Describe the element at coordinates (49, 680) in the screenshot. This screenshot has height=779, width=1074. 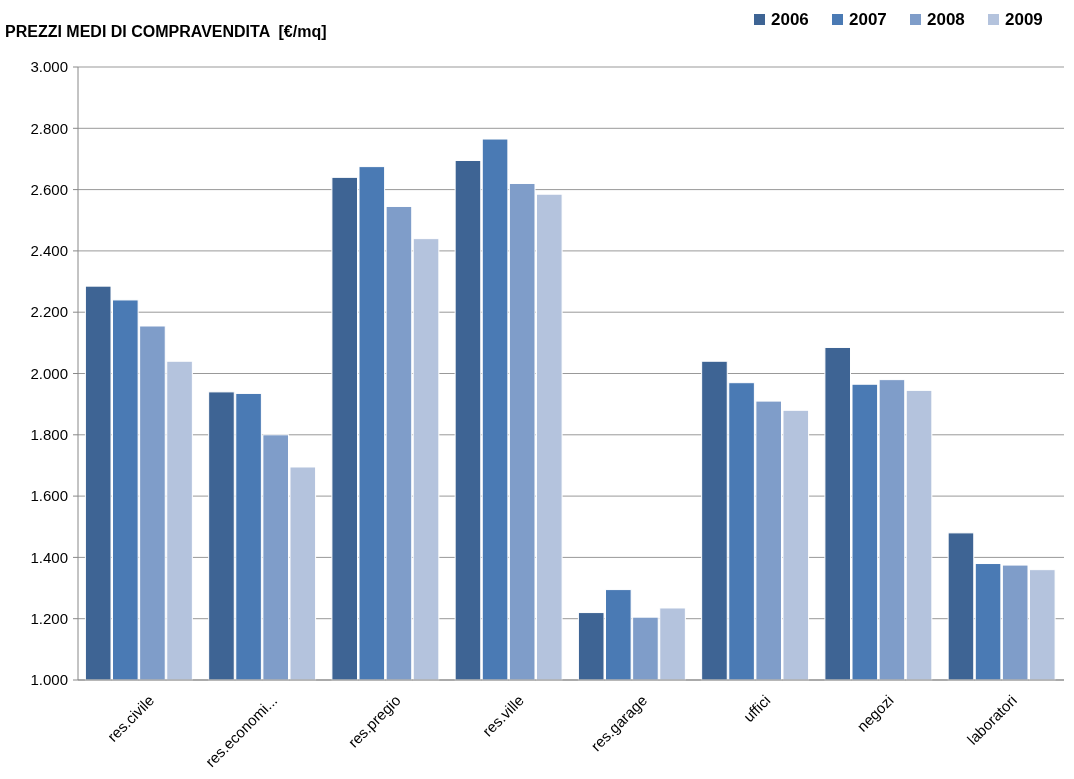
I see `y-tick-label: 1.000` at that location.